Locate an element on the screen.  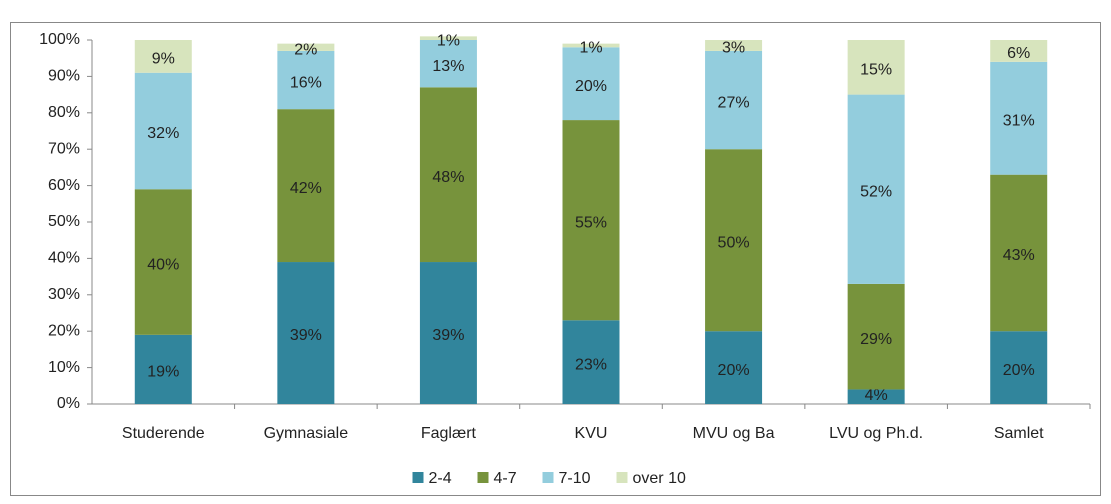
data-label: 9% is located at coordinates (163, 59).